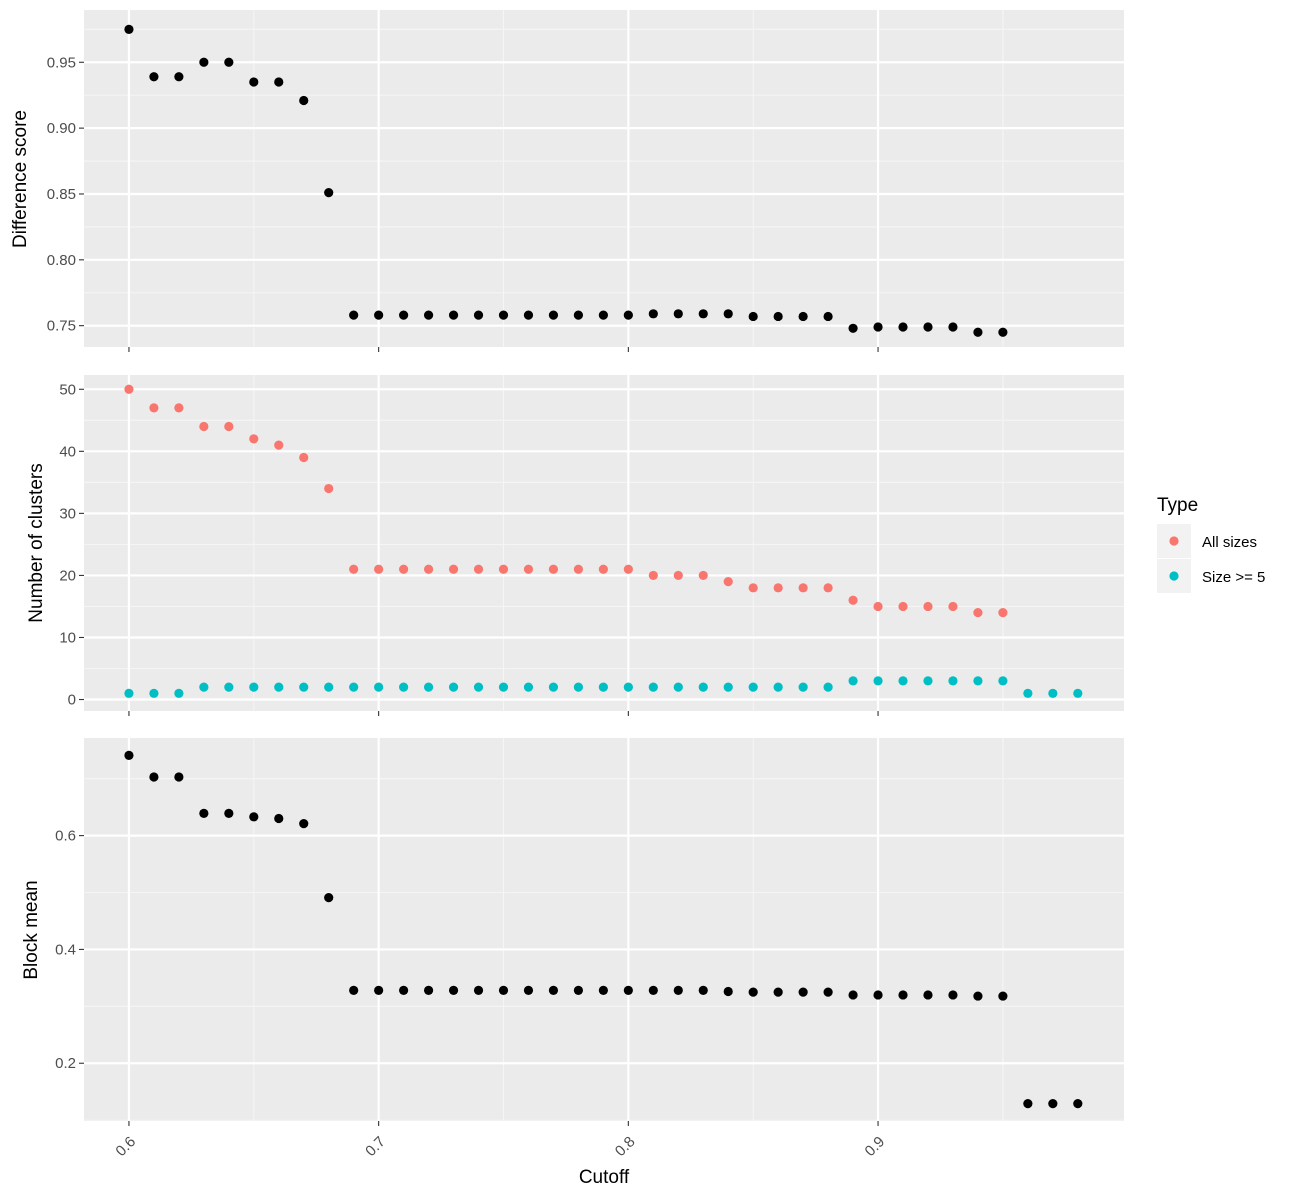 This screenshot has width=1300, height=1200. What do you see at coordinates (61, 62) in the screenshot?
I see `y-tick-label: 0.95` at bounding box center [61, 62].